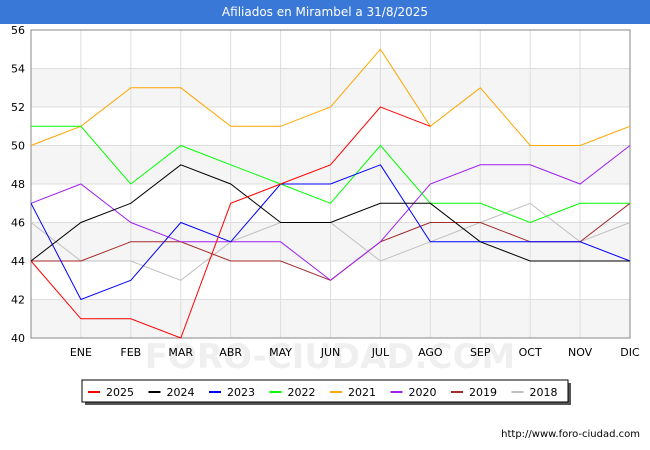 The image size is (650, 450). What do you see at coordinates (130, 352) in the screenshot?
I see `x-tick-label: FEB` at bounding box center [130, 352].